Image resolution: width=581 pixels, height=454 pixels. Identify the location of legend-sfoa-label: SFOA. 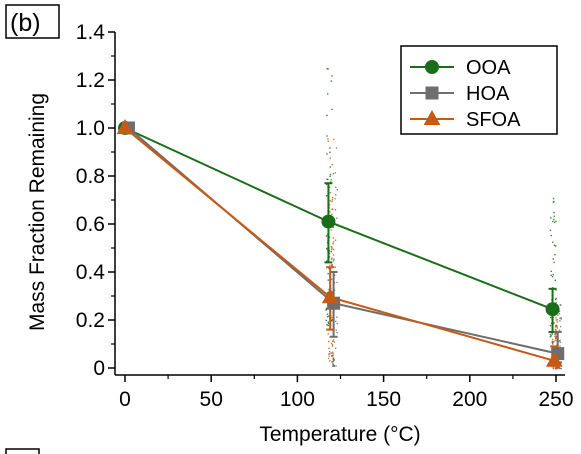
(493, 120).